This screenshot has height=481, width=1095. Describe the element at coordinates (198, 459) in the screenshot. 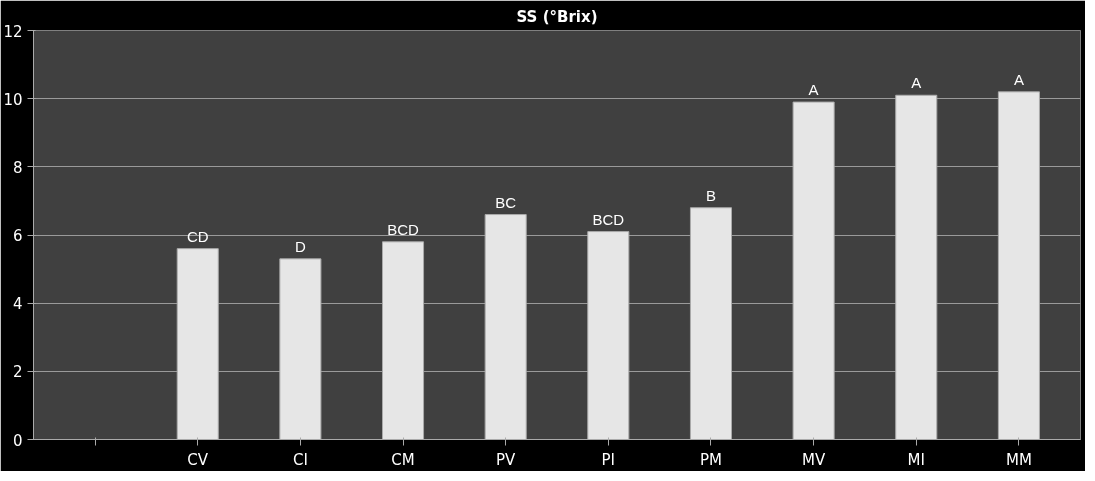

I see `x-tick-label: CV` at that location.